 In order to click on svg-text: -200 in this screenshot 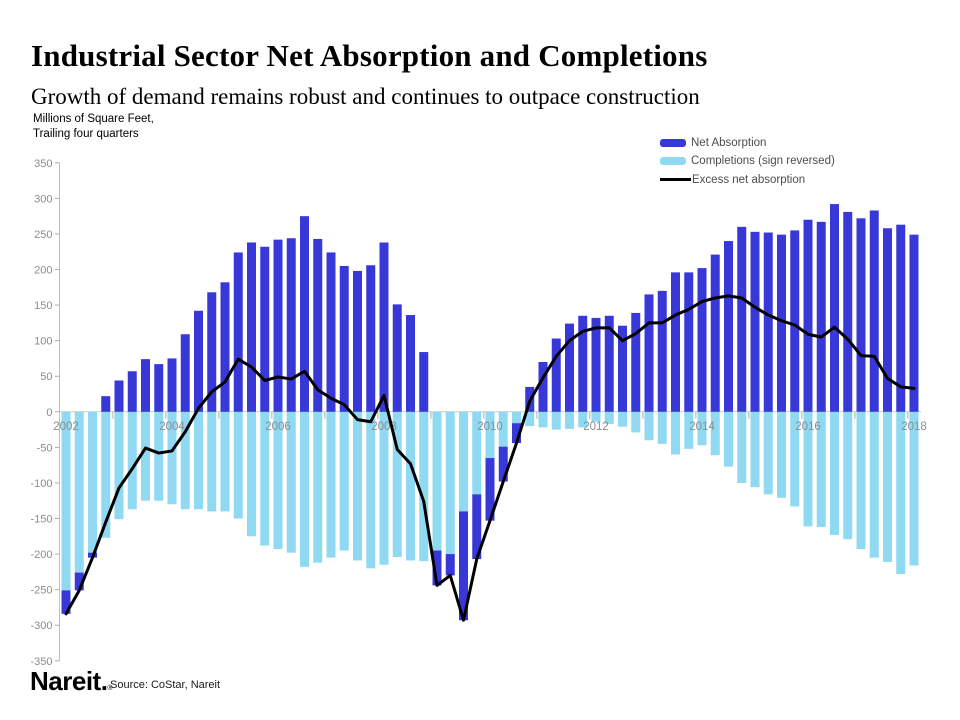, I will do `click(41, 555)`.